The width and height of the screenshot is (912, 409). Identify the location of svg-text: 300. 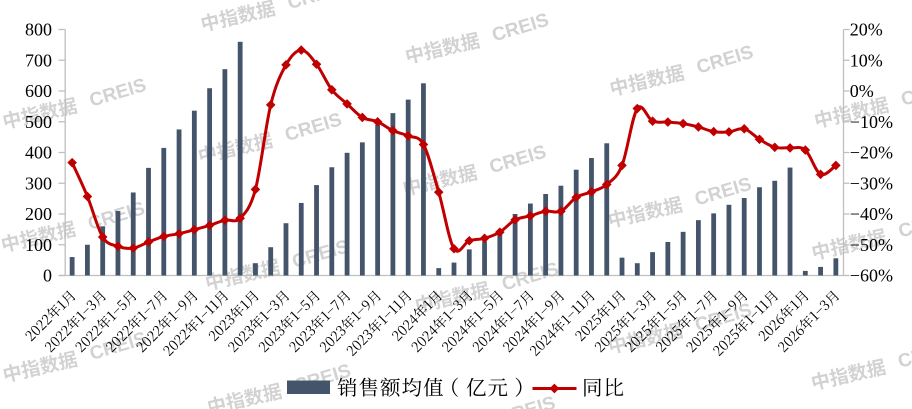
(38, 183).